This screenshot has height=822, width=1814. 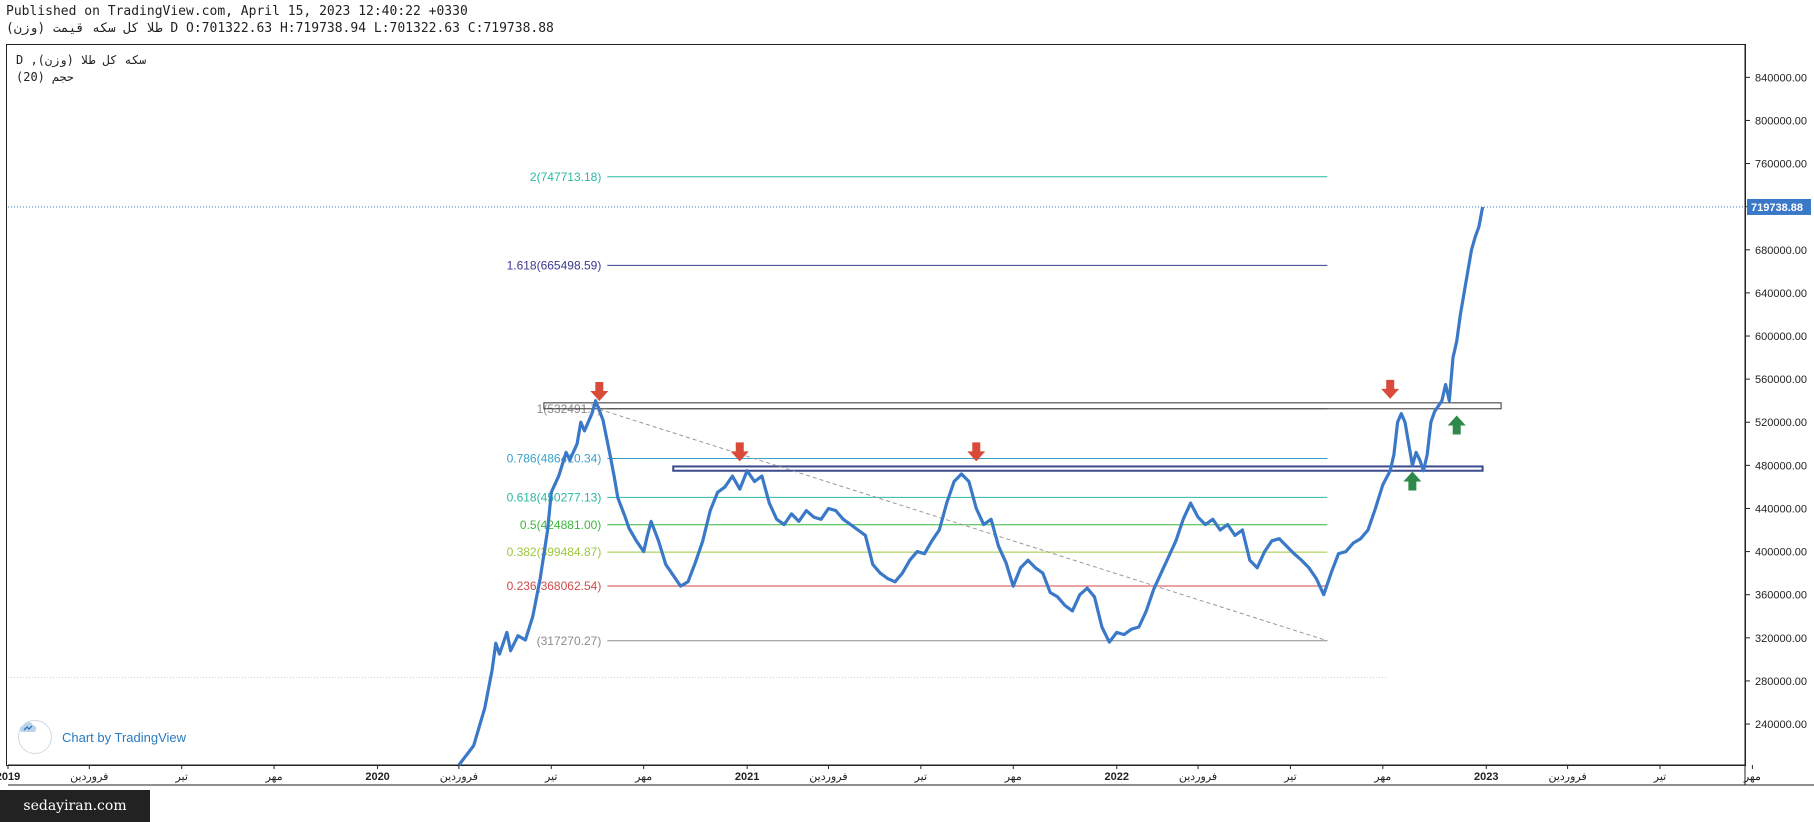 What do you see at coordinates (554, 586) in the screenshot?
I see `fib-level-label: 0.236(368062.54)` at bounding box center [554, 586].